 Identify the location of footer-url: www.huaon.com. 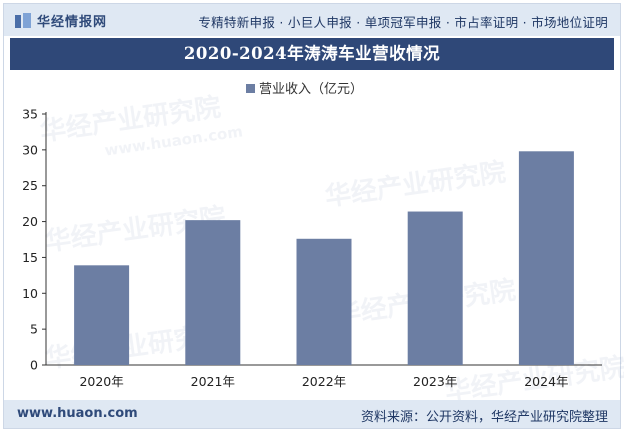
(77, 413).